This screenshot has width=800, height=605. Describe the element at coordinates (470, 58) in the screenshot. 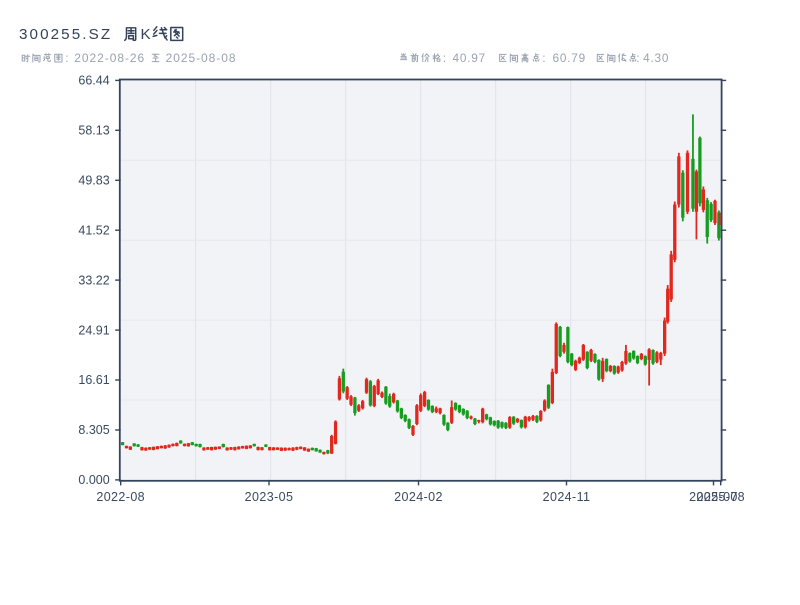

I see `svg-text: 40.97` at that location.